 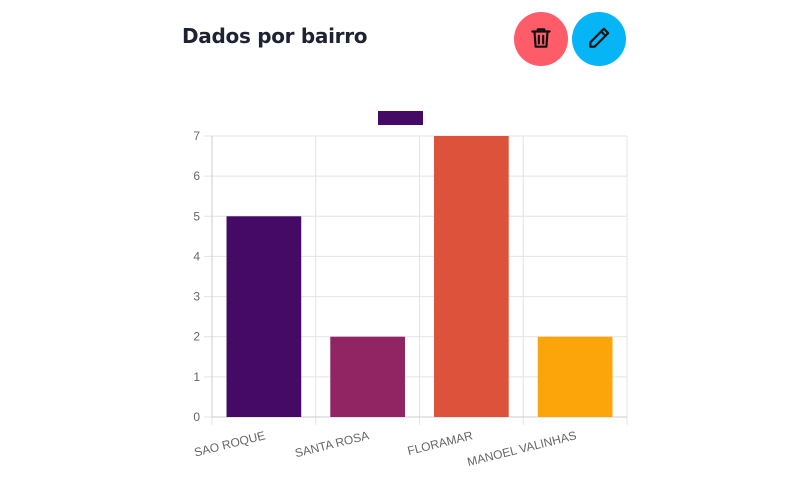 What do you see at coordinates (196, 337) in the screenshot?
I see `y-tick-label: 2` at bounding box center [196, 337].